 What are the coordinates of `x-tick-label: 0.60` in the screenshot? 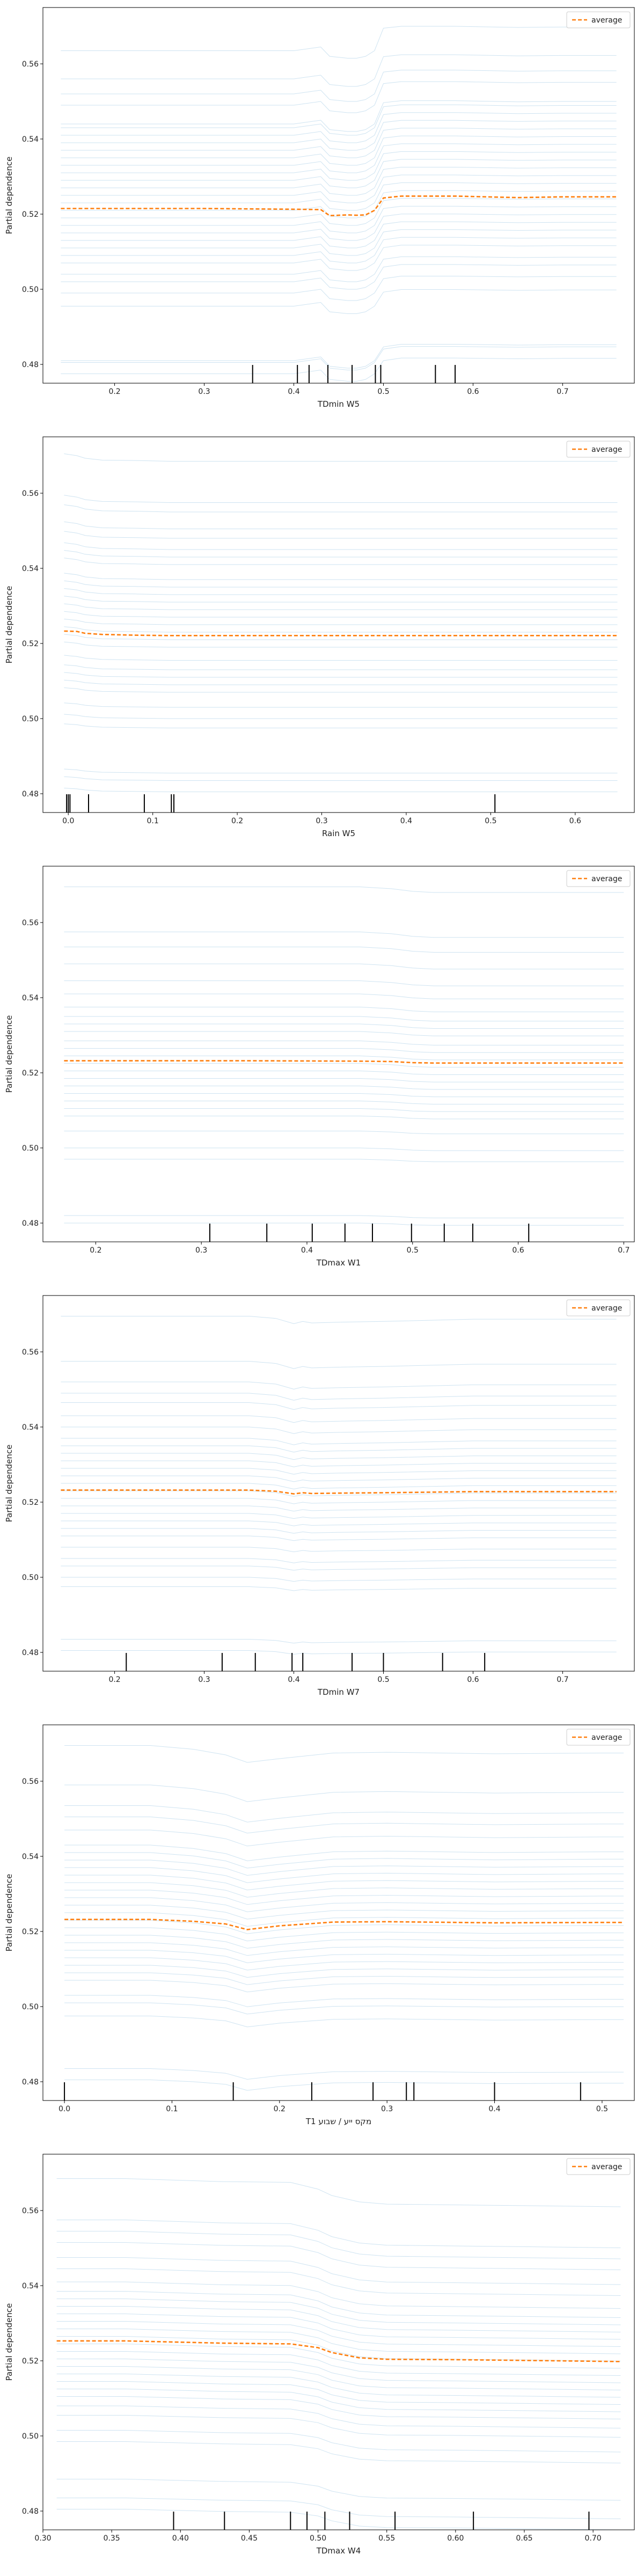 It's located at (455, 2538).